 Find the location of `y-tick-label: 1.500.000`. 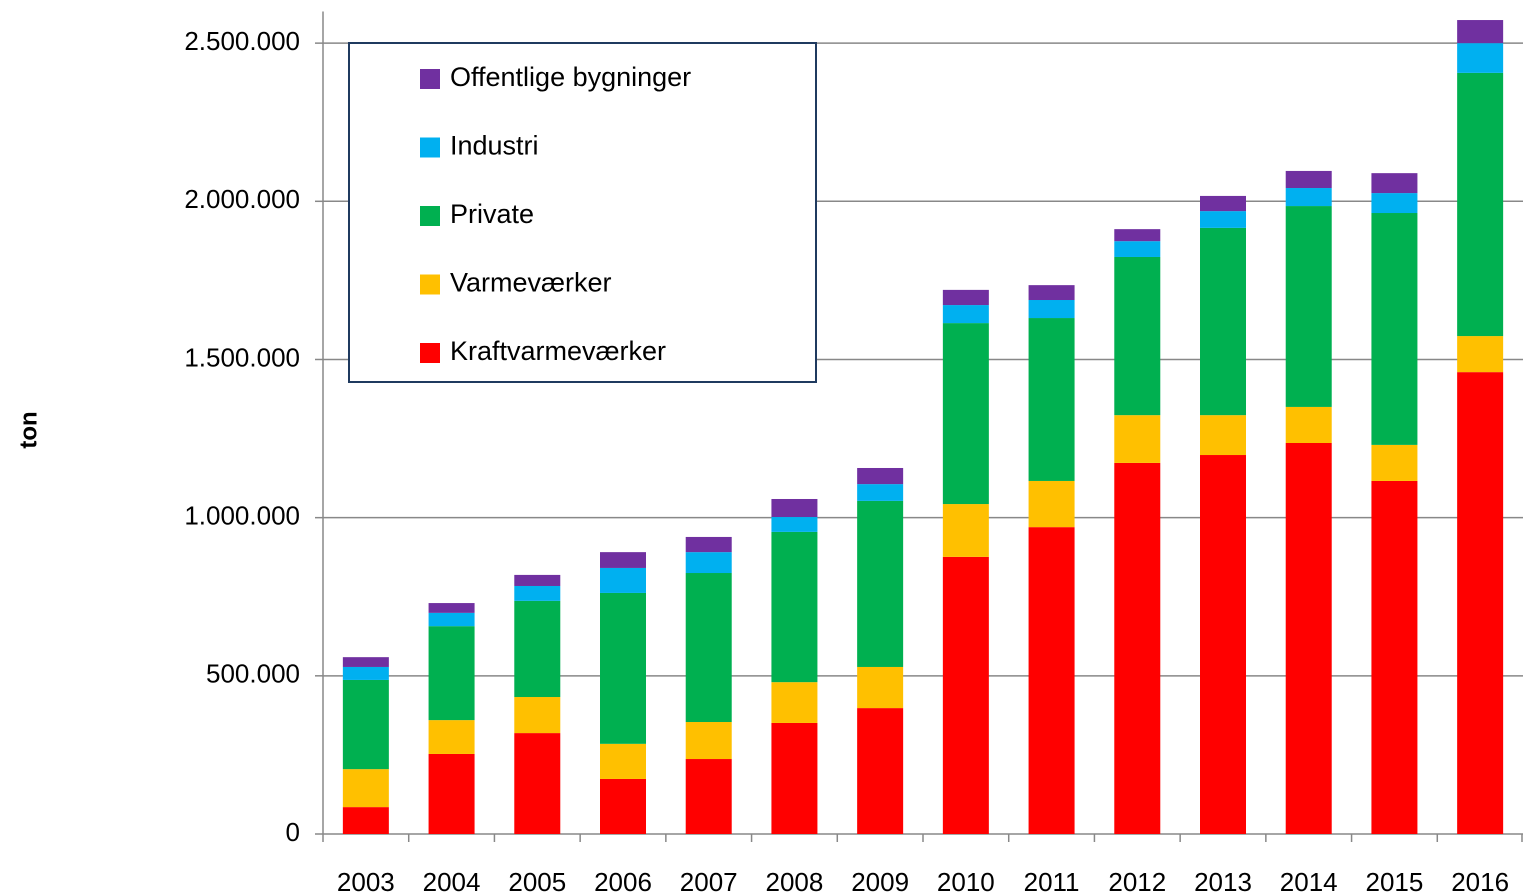

y-tick-label: 1.500.000 is located at coordinates (242, 357).